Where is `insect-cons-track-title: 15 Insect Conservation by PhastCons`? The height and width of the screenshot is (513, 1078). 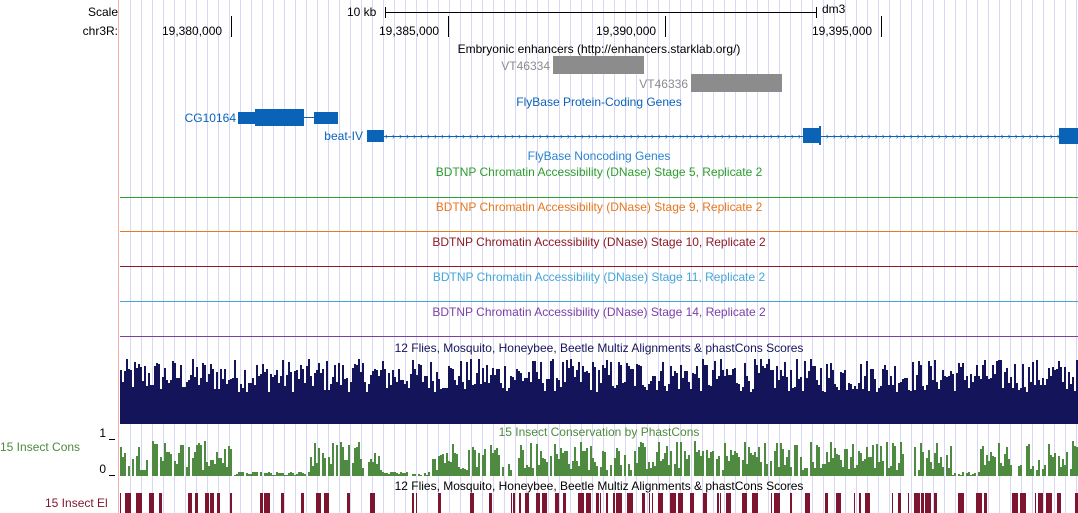 insect-cons-track-title: 15 Insect Conservation by PhastCons is located at coordinates (599, 432).